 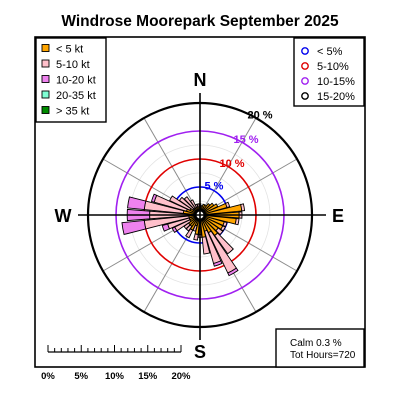 What do you see at coordinates (81, 376) in the screenshot?
I see `scale-bar-label: 5%` at bounding box center [81, 376].